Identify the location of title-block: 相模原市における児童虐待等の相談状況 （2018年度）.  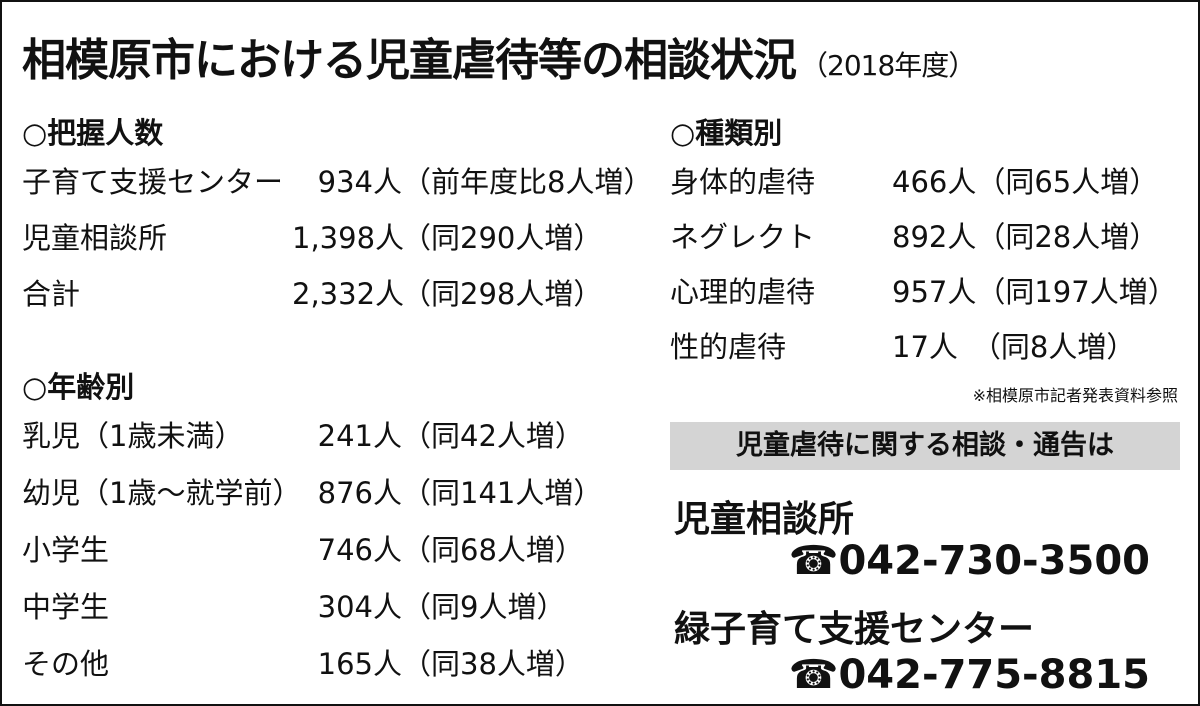
(499, 56).